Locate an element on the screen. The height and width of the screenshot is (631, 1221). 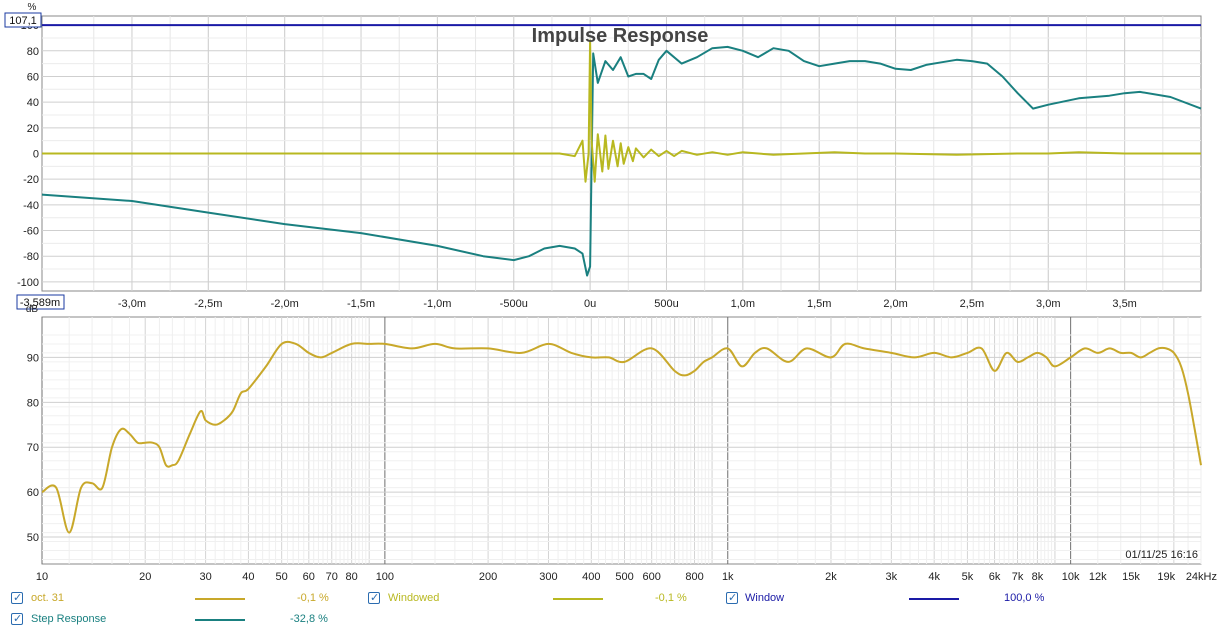
x-tick-label: 19k is located at coordinates (1166, 577).